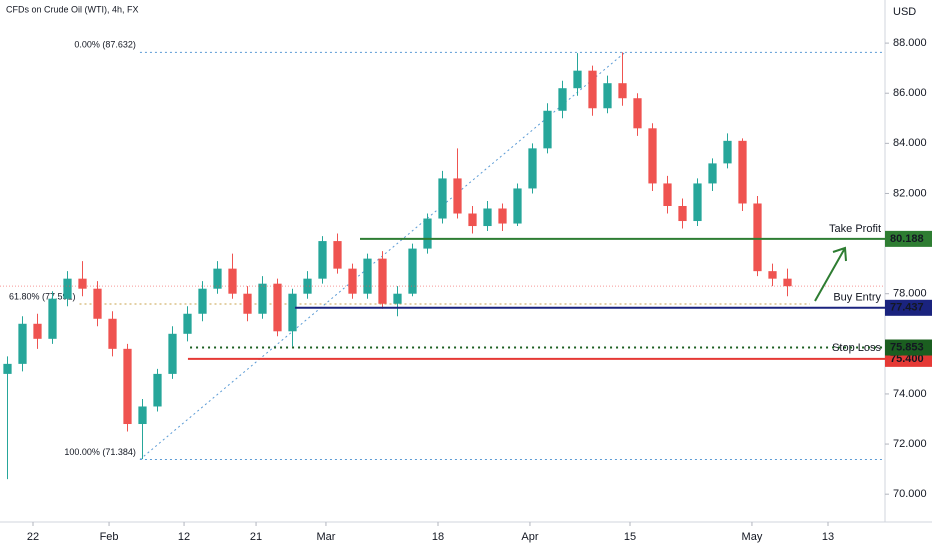 The image size is (932, 550). I want to click on x-tick-label: Feb, so click(109, 537).